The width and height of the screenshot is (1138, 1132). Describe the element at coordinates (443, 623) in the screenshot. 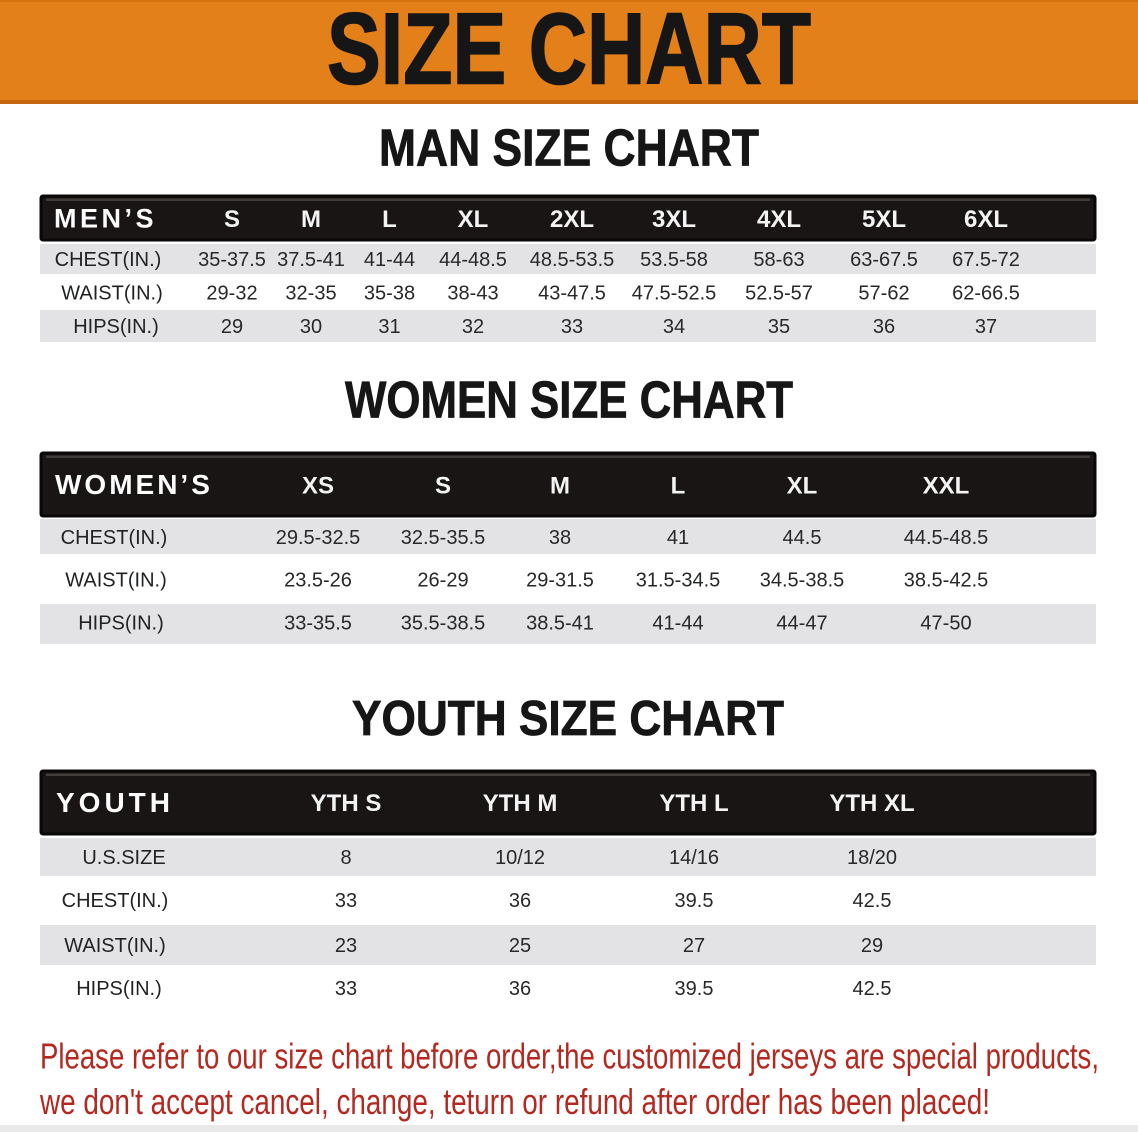

I see `svg-text: 35.5-38.5` at that location.